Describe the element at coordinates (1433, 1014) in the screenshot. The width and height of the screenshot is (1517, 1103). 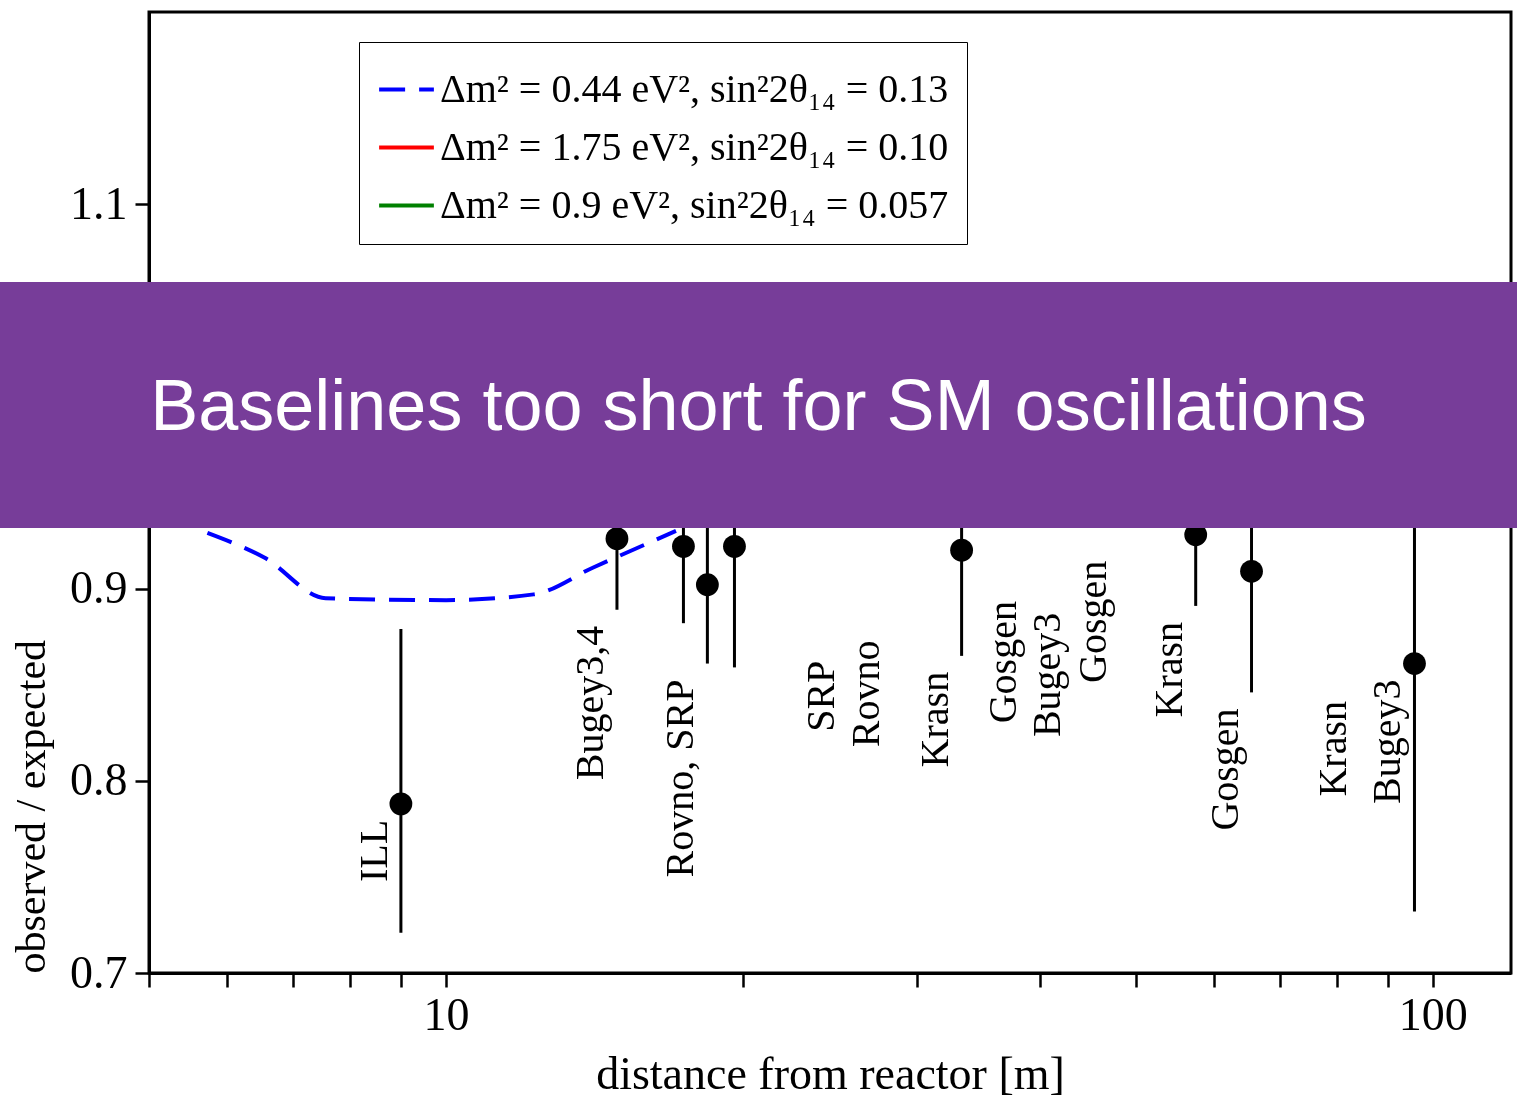
I see `x-tick-label: 100` at that location.